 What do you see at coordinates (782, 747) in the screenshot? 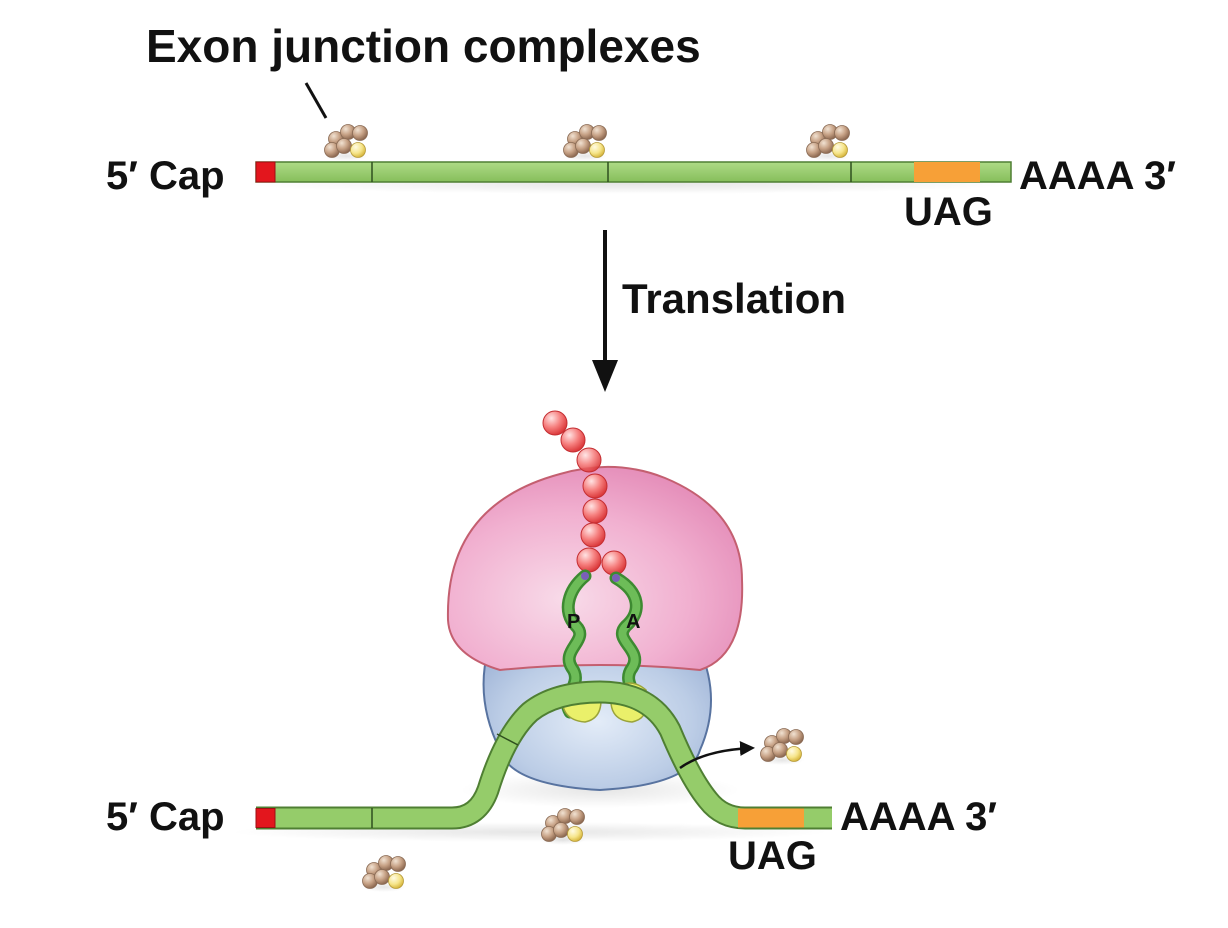
I see `ejc-released` at bounding box center [782, 747].